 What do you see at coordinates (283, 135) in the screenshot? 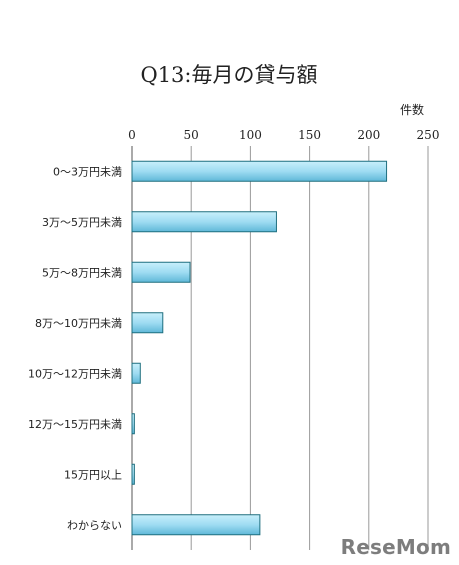
I see `x-tick-labels: 0 50 100 150 200 250` at bounding box center [283, 135].